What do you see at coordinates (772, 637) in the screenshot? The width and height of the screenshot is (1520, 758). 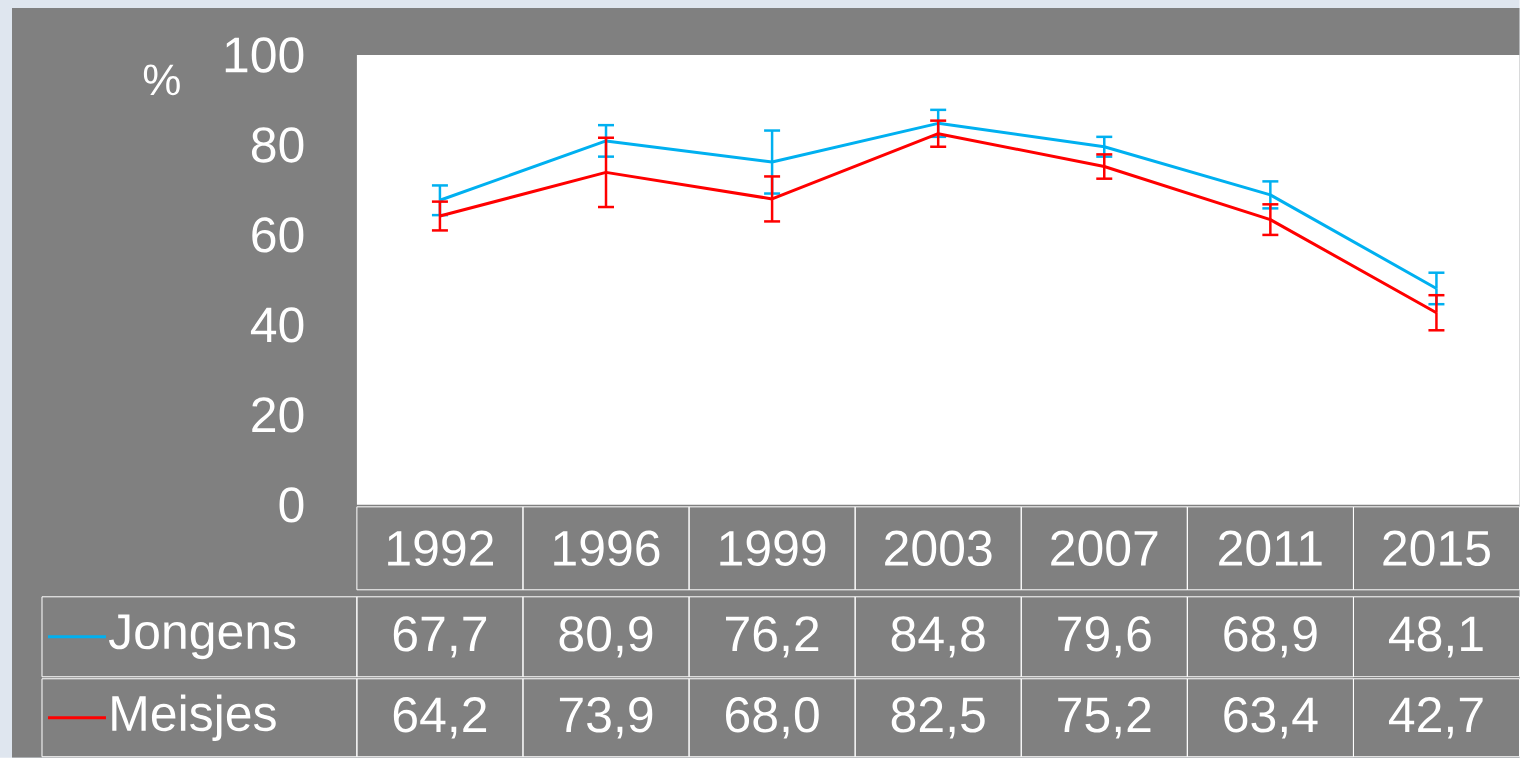 I see `data-label: 76,2` at bounding box center [772, 637].